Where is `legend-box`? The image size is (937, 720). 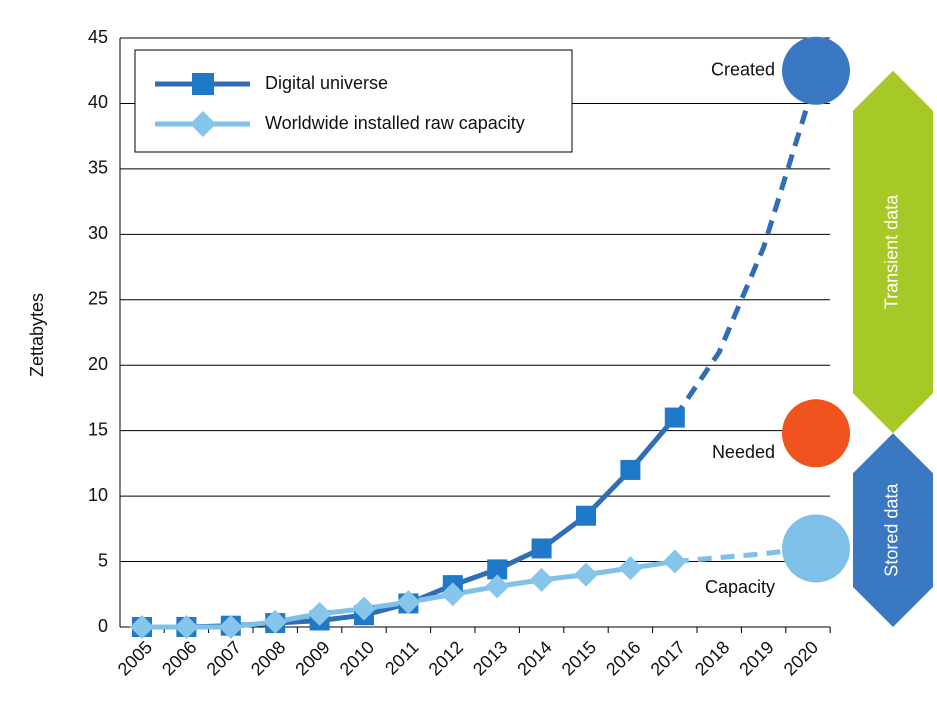 legend-box is located at coordinates (353, 101).